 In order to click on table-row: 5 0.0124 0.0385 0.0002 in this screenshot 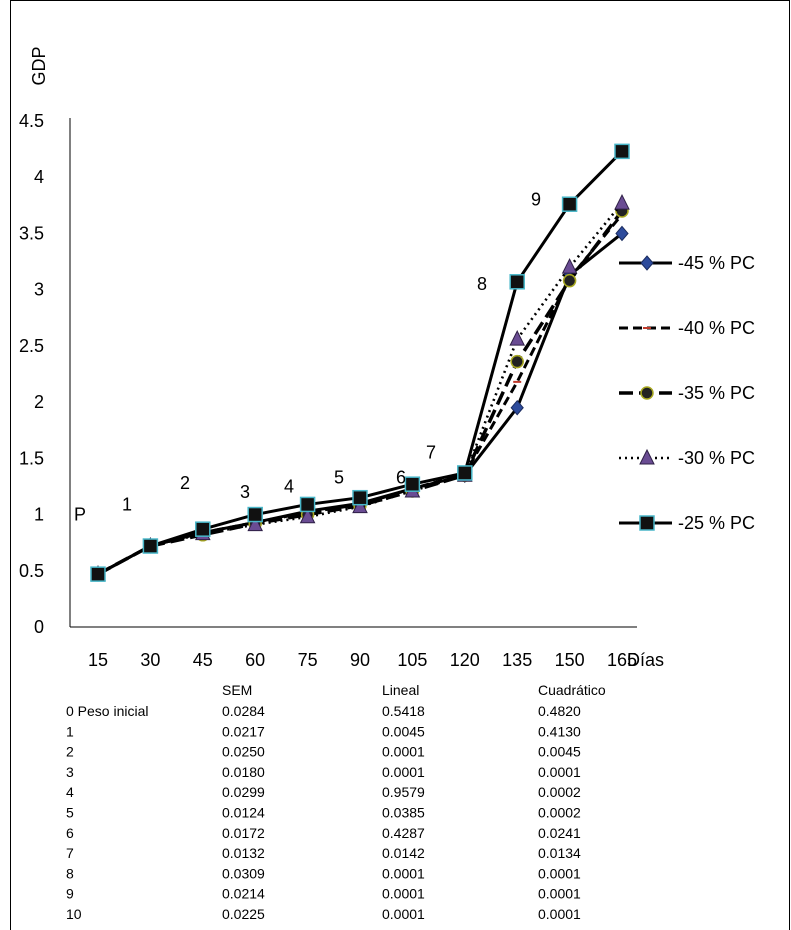, I will do `click(323, 813)`.